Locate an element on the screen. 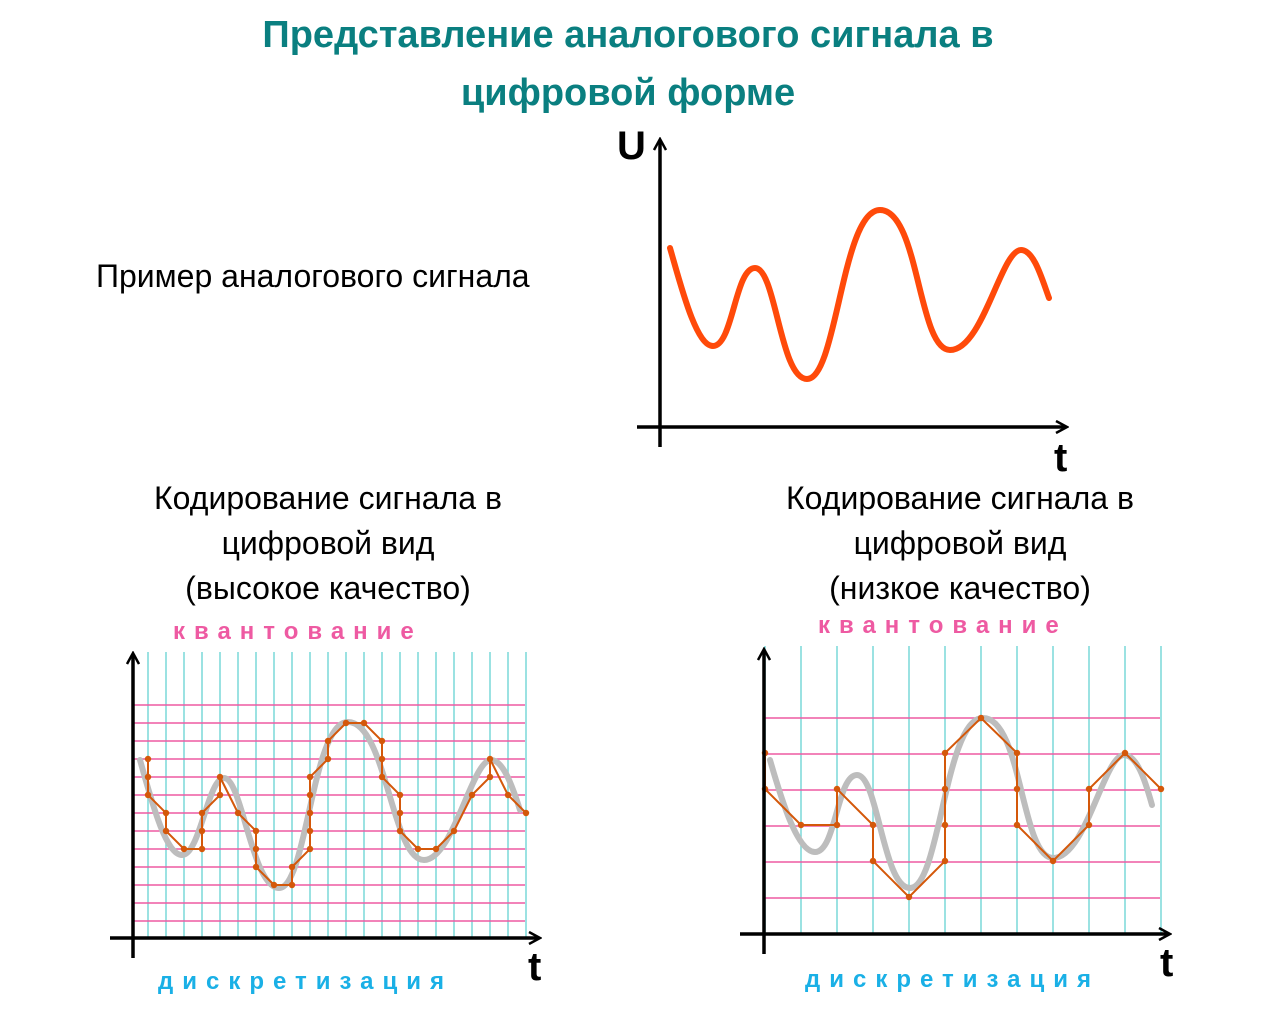 This screenshot has height=1024, width=1280. low-quality-encoding-graph: t is located at coordinates (956, 815).